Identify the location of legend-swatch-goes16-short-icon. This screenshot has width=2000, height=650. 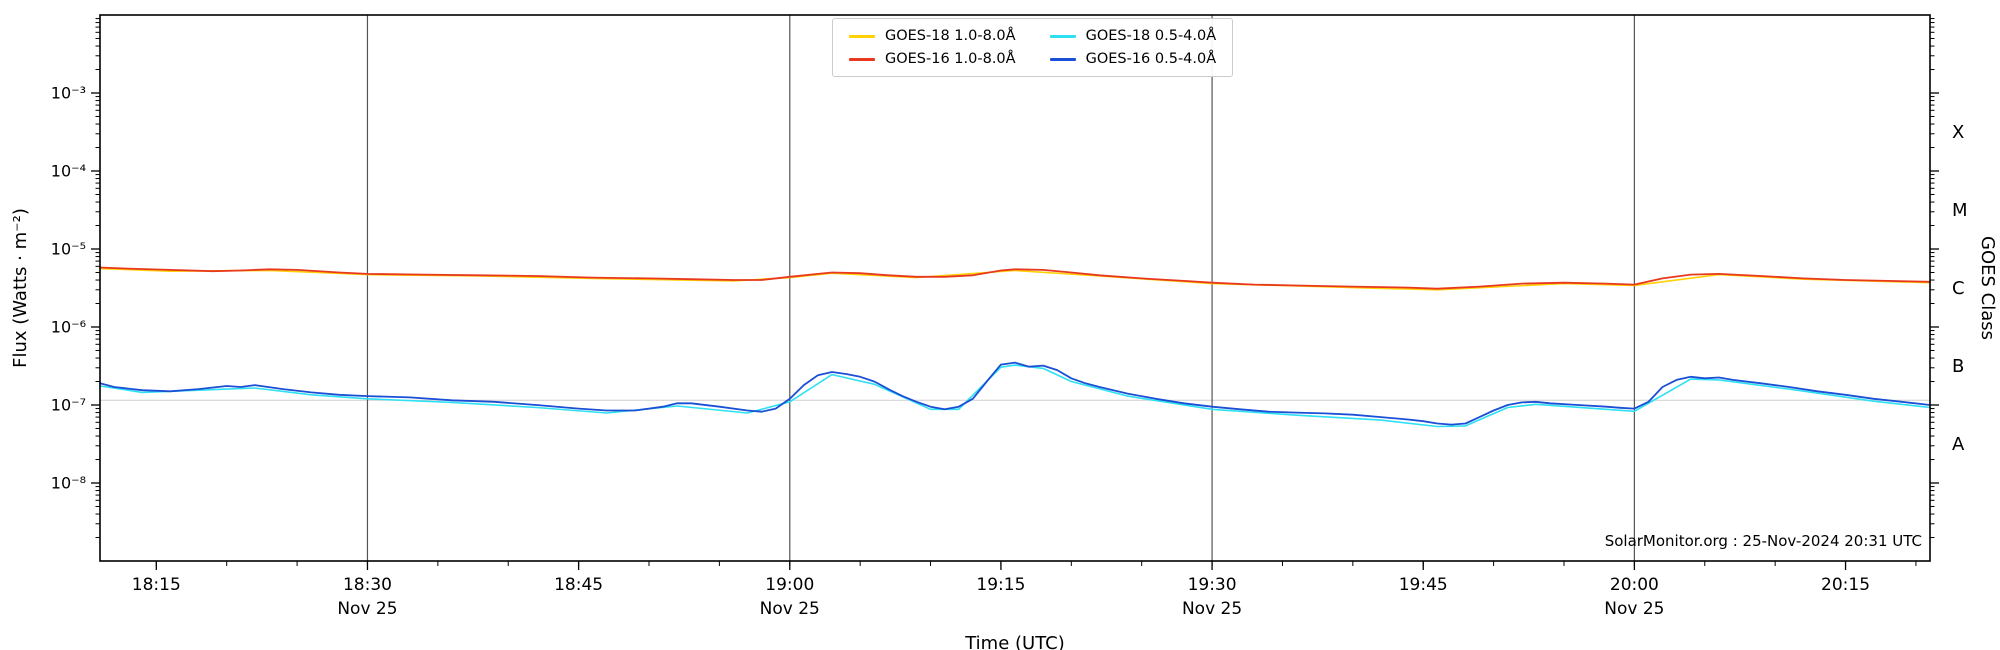
(1062, 59).